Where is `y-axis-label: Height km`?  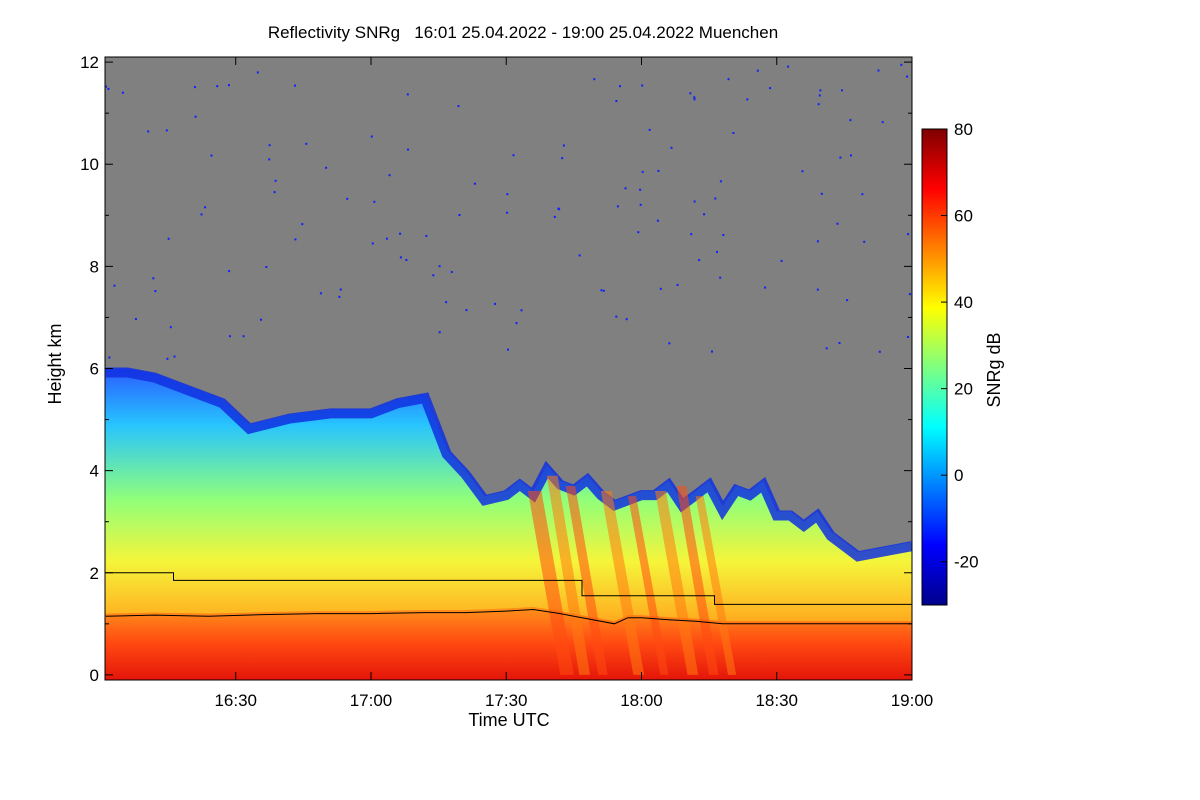
y-axis-label: Height km is located at coordinates (55, 363).